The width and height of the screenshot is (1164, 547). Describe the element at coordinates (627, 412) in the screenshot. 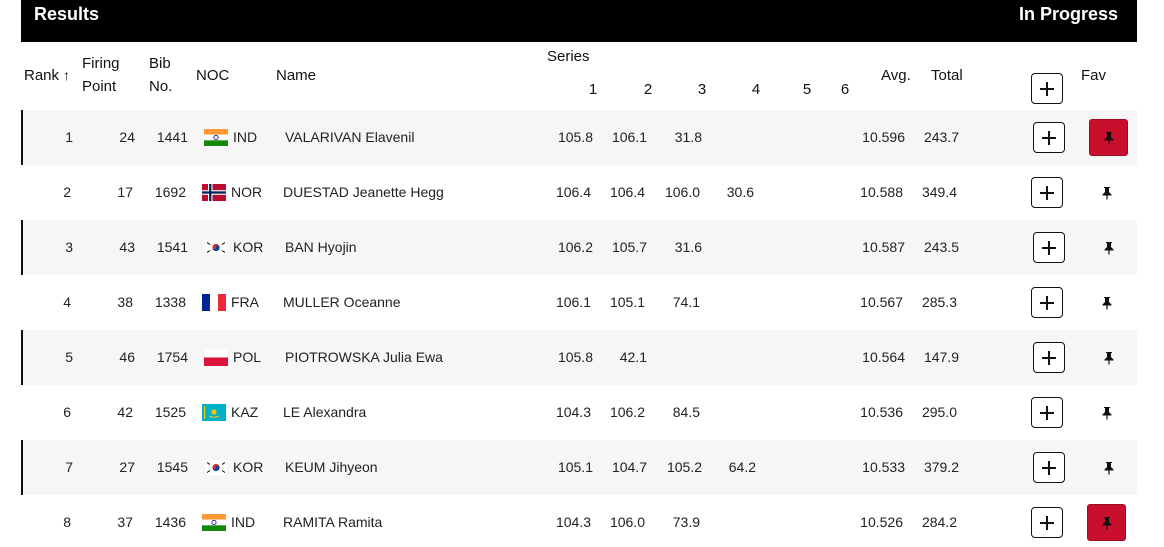

I see `series-2-cell: 106.2` at that location.